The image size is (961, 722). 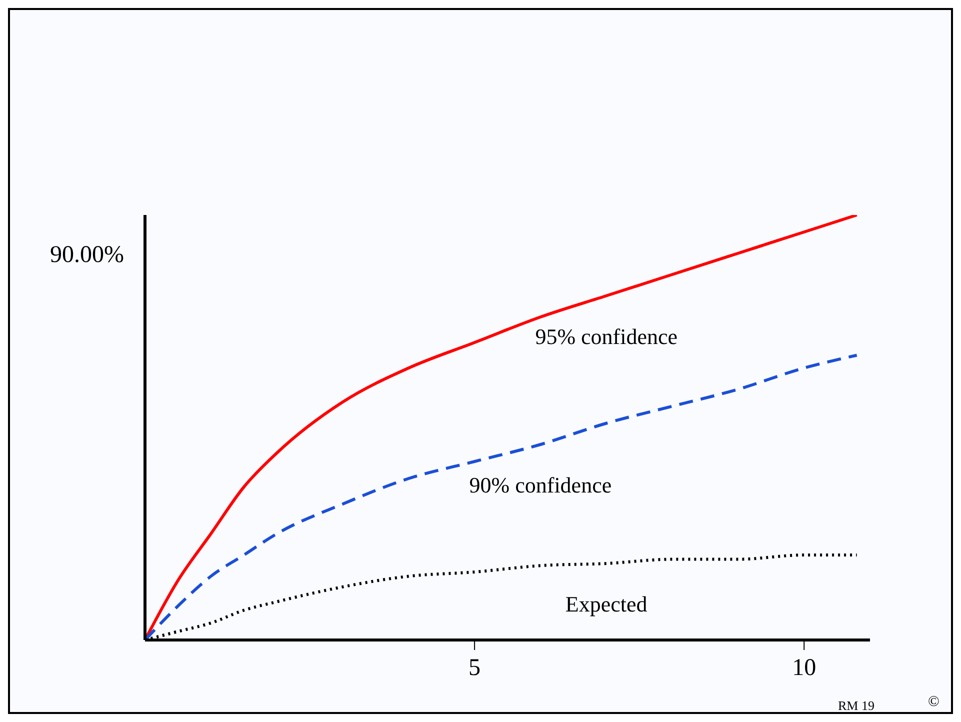 What do you see at coordinates (804, 668) in the screenshot?
I see `x-tick-label: 10` at bounding box center [804, 668].